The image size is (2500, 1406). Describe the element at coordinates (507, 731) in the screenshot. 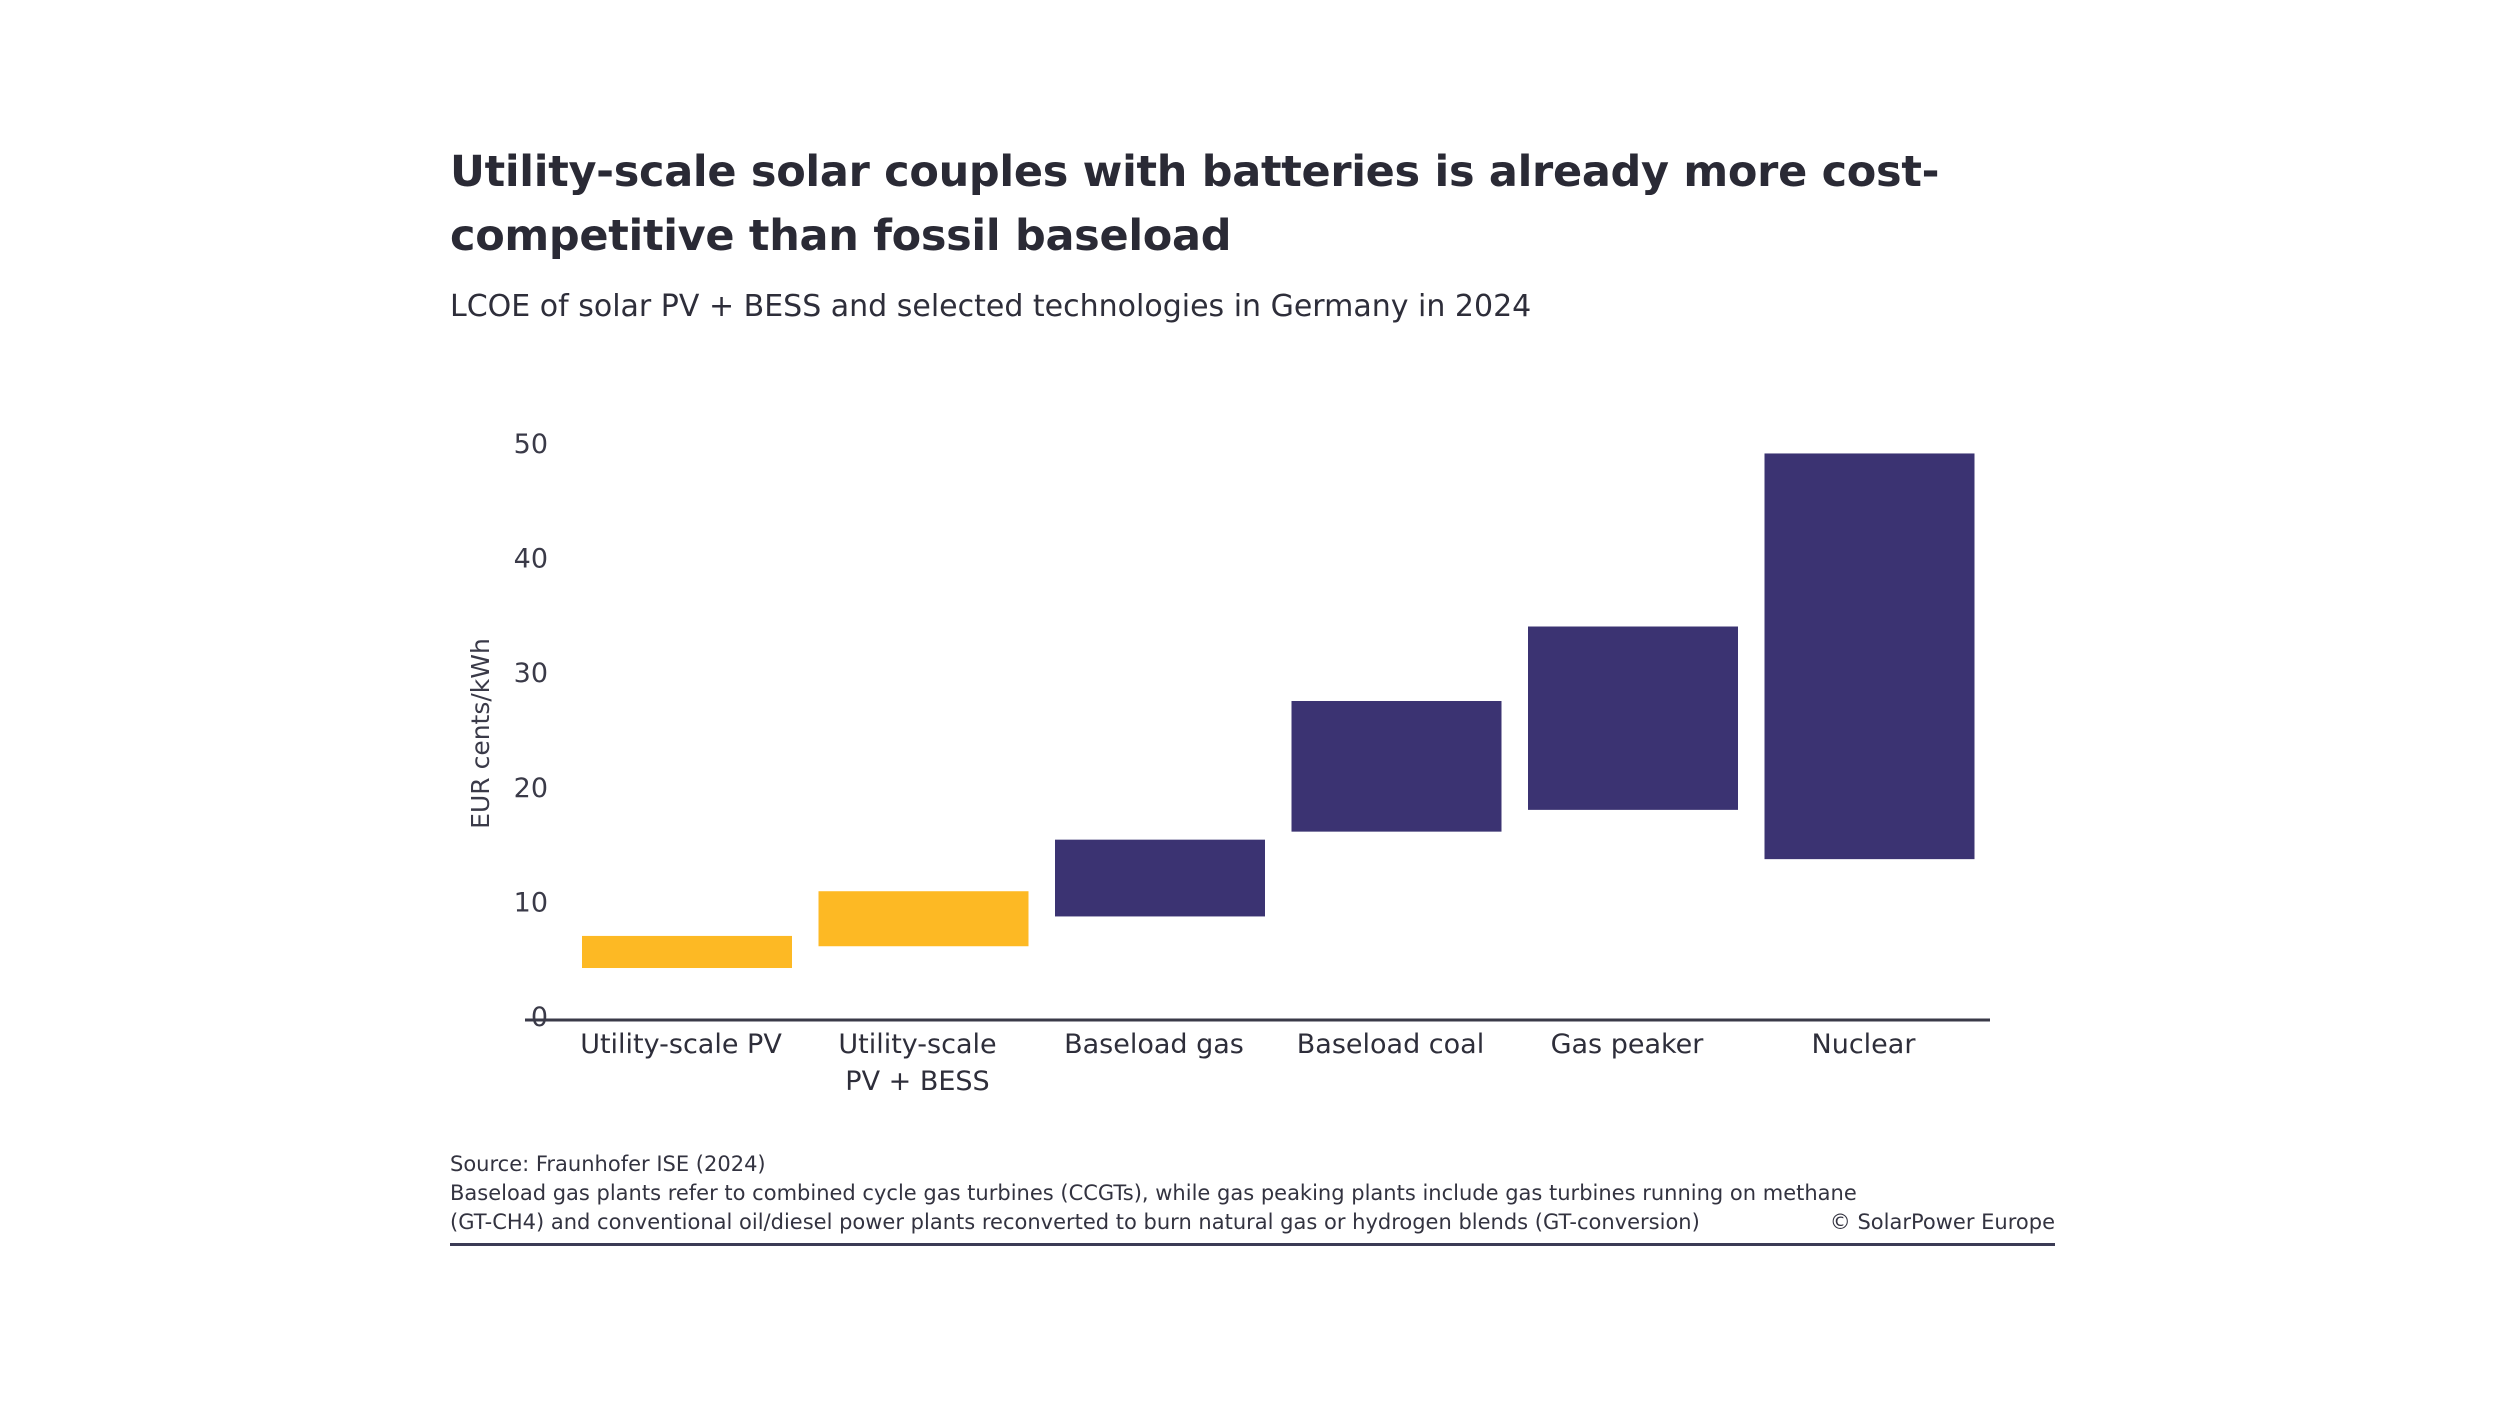

I see `y-axis: 0 10 20 30 40 50 EUR cents/kWh` at that location.